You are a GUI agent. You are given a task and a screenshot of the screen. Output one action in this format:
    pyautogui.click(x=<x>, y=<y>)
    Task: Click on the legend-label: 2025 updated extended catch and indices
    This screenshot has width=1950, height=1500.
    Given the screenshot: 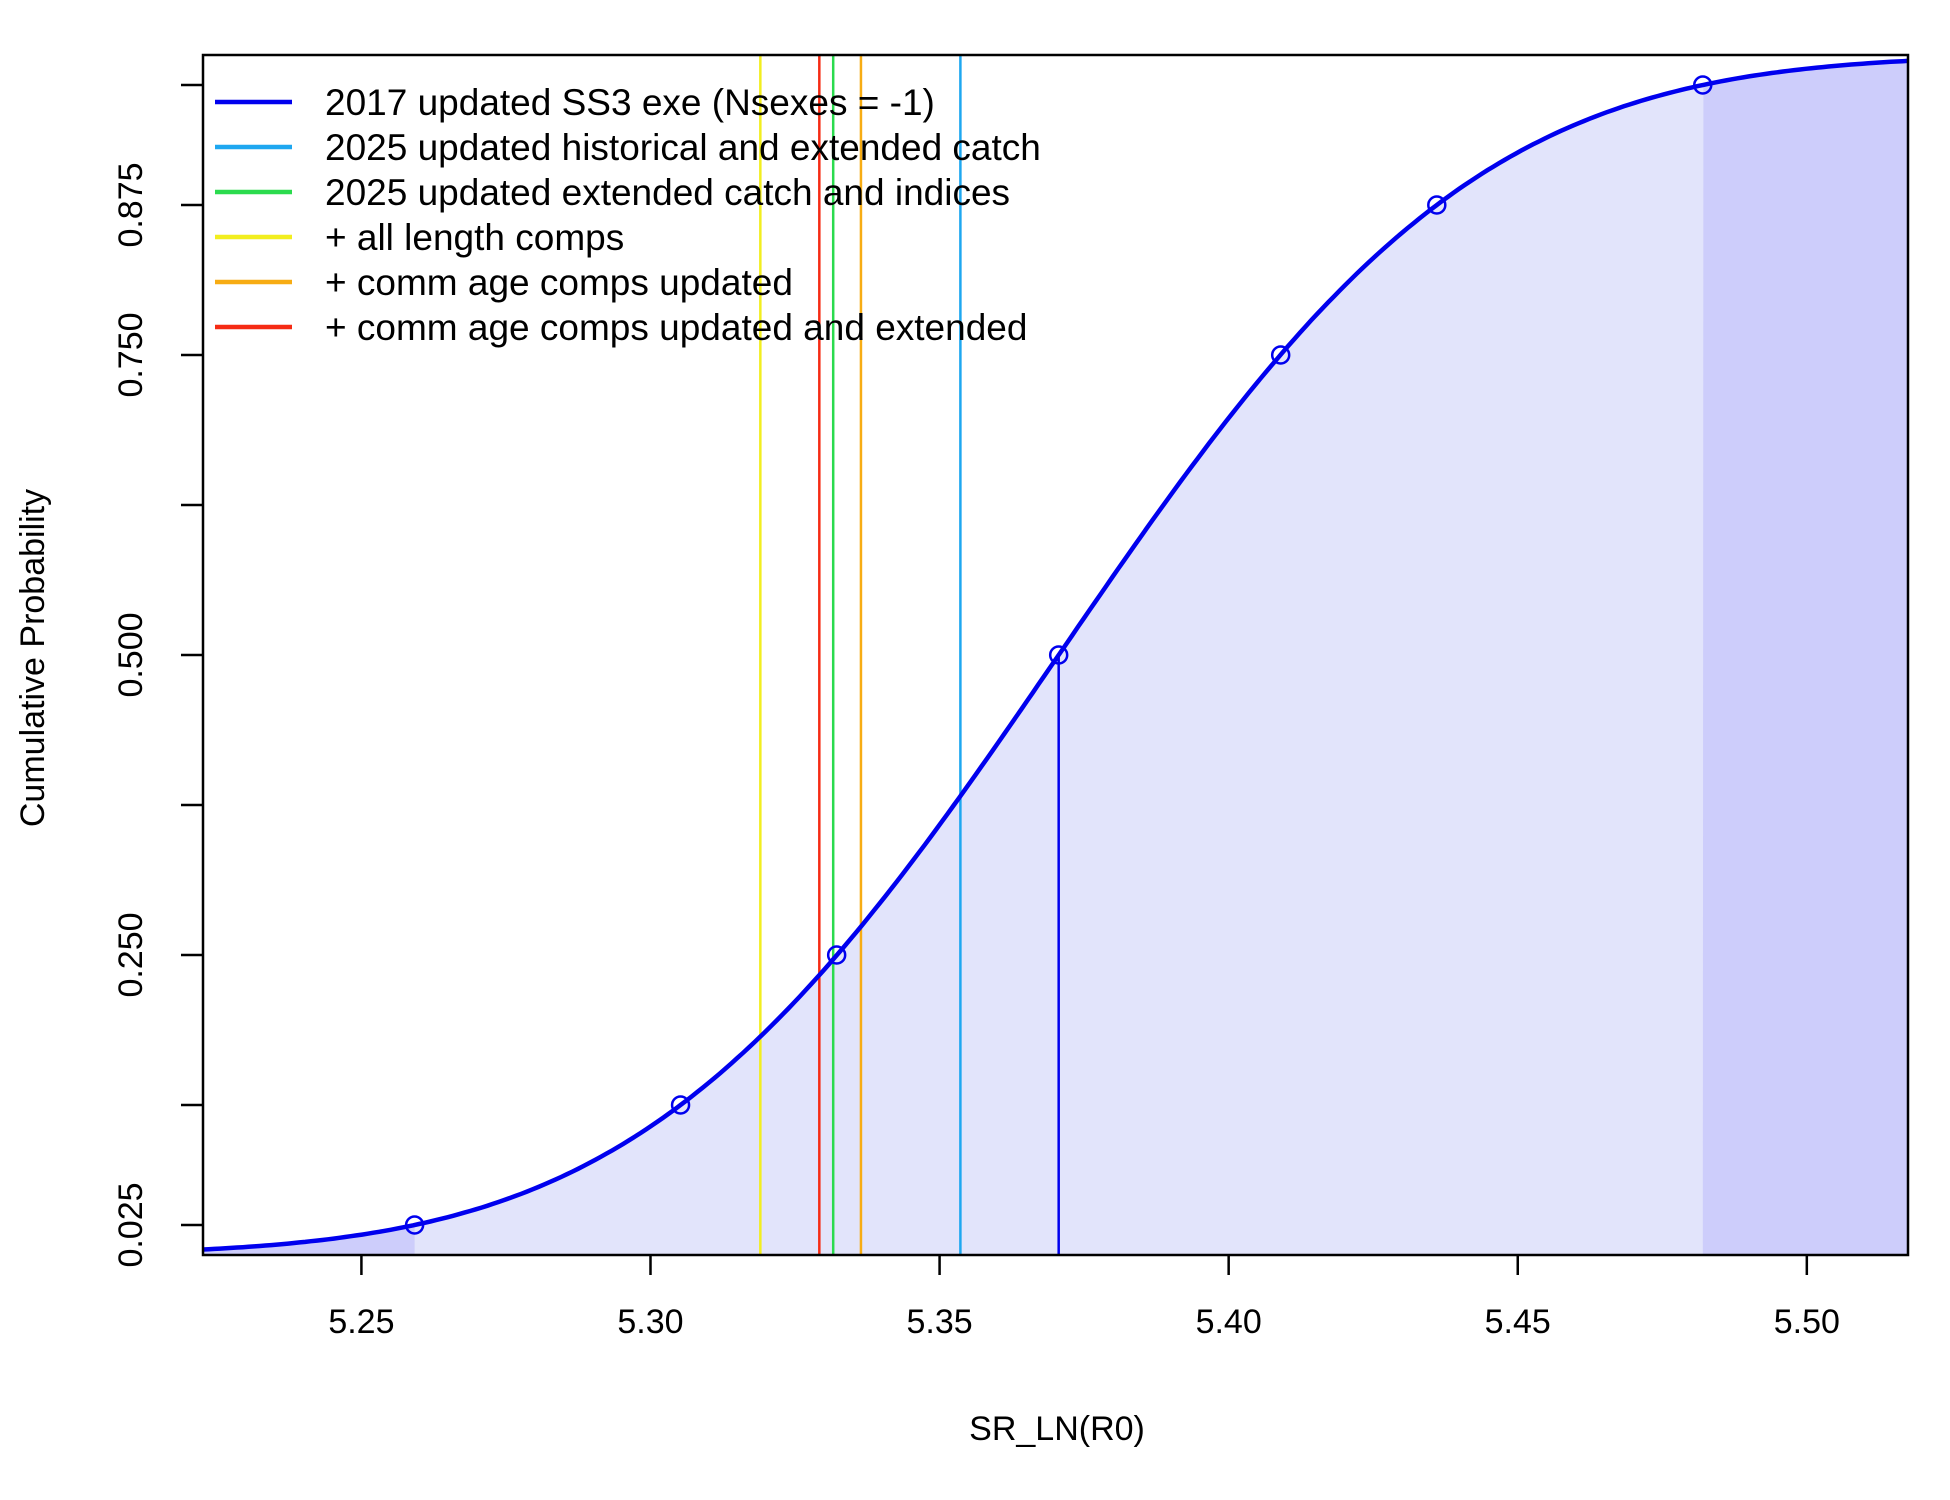 What is the action you would take?
    pyautogui.click(x=667, y=192)
    